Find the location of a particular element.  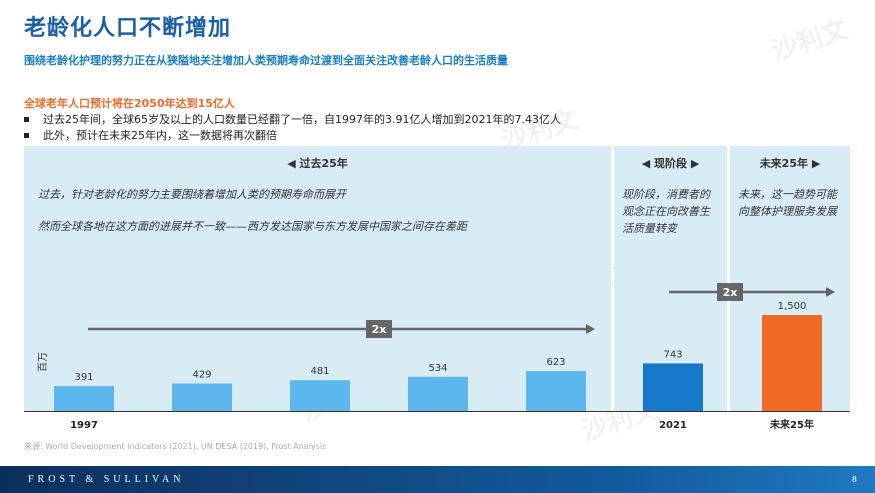

annotation-2x-future-box is located at coordinates (730, 292).